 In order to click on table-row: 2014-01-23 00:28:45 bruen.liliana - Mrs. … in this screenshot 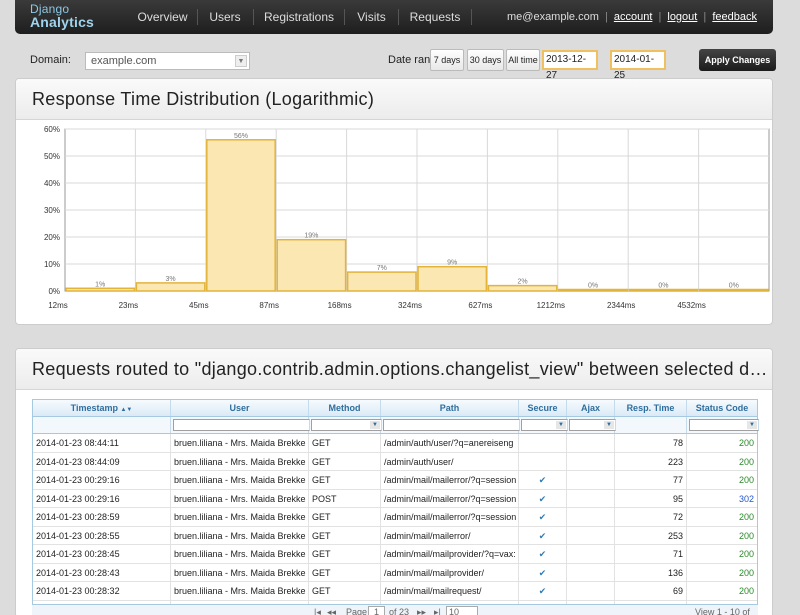, I will do `click(395, 554)`.